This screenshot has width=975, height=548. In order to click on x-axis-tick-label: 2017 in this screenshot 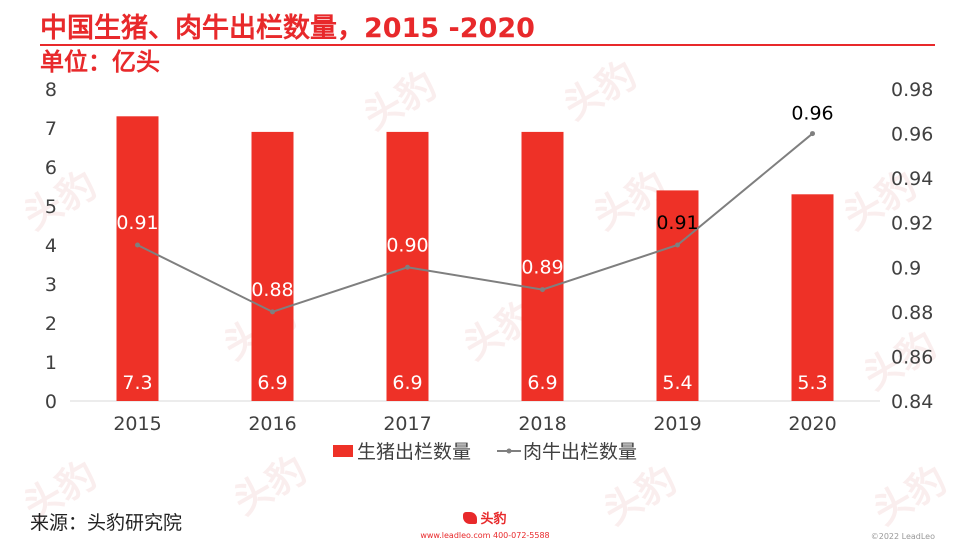, I will do `click(407, 424)`.